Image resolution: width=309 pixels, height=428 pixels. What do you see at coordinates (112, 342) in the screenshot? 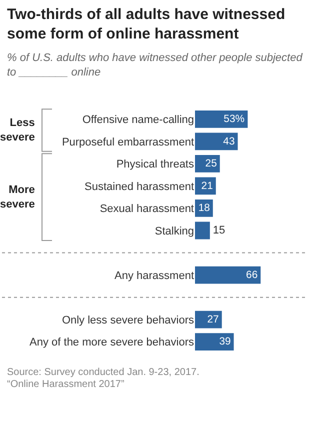
I see `y-tick-label: Any of the more severe behaviors` at bounding box center [112, 342].